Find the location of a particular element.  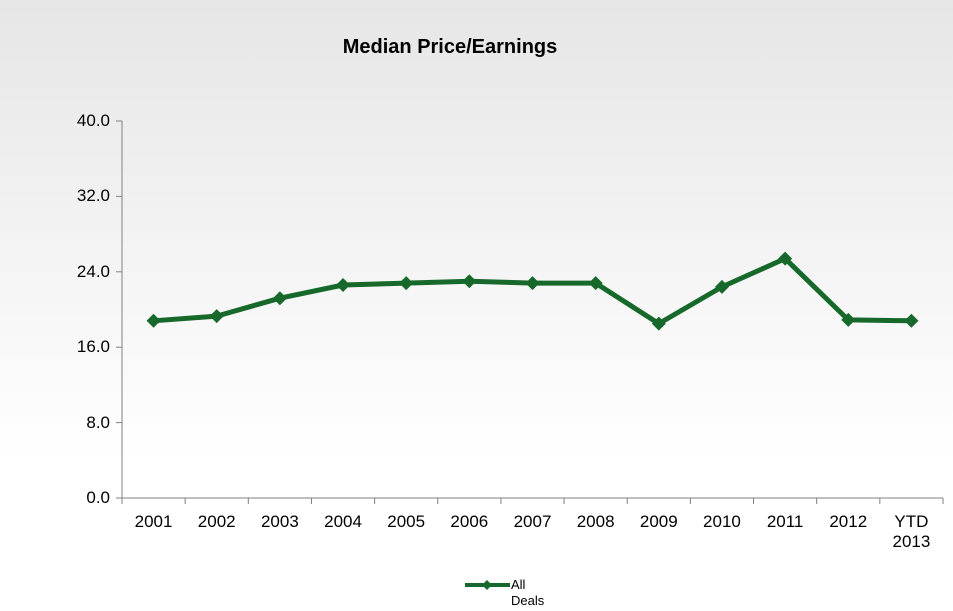

legend-label: All Deals is located at coordinates (528, 592).